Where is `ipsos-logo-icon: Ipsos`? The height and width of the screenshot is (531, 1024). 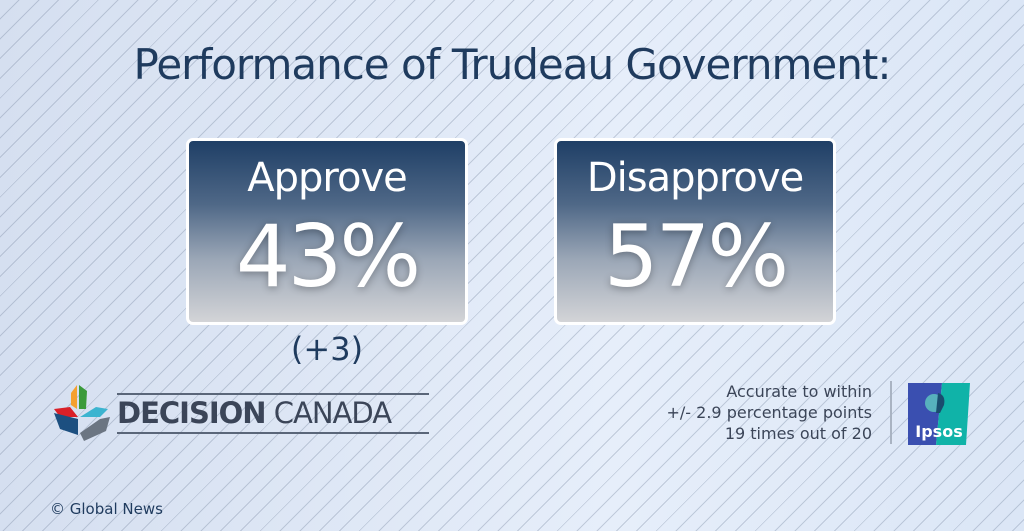
ipsos-logo-icon: Ipsos is located at coordinates (939, 414).